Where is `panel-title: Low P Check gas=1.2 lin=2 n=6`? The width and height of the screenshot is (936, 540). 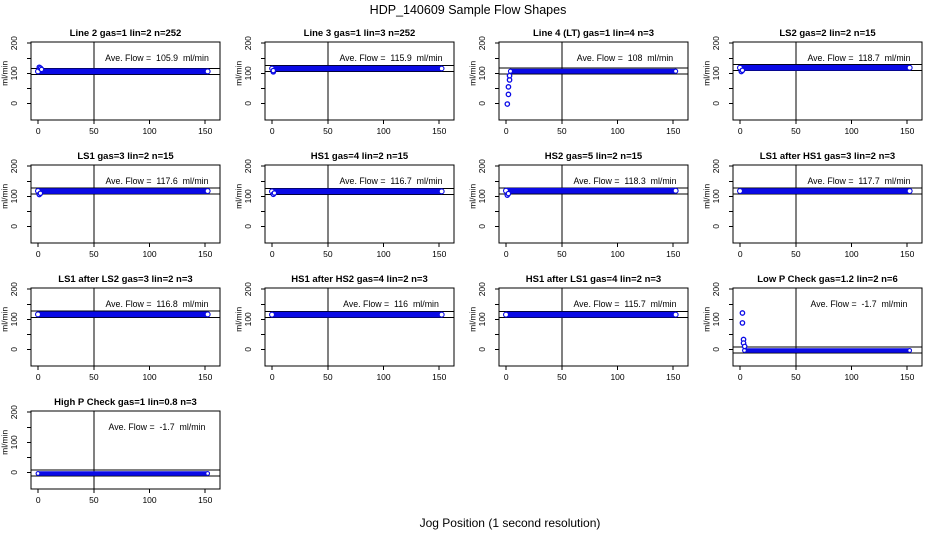 panel-title: Low P Check gas=1.2 lin=2 n=6 is located at coordinates (827, 279).